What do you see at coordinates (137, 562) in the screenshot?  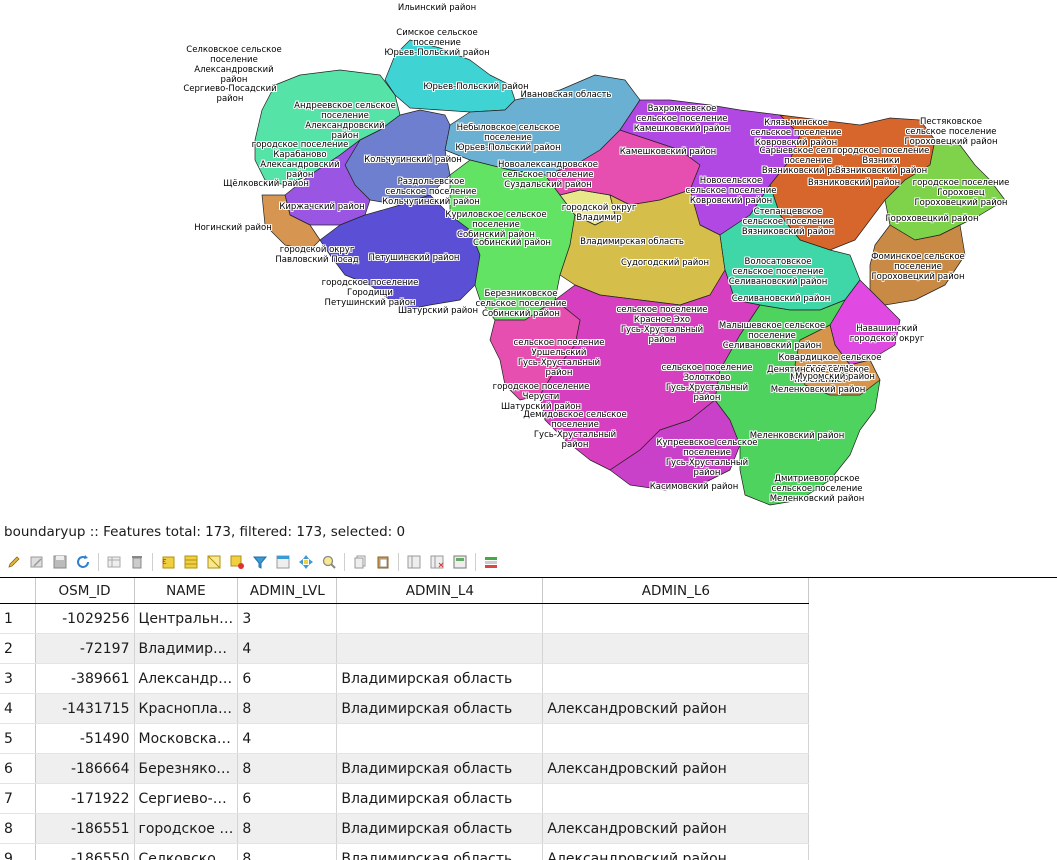 I see `delete-icon` at bounding box center [137, 562].